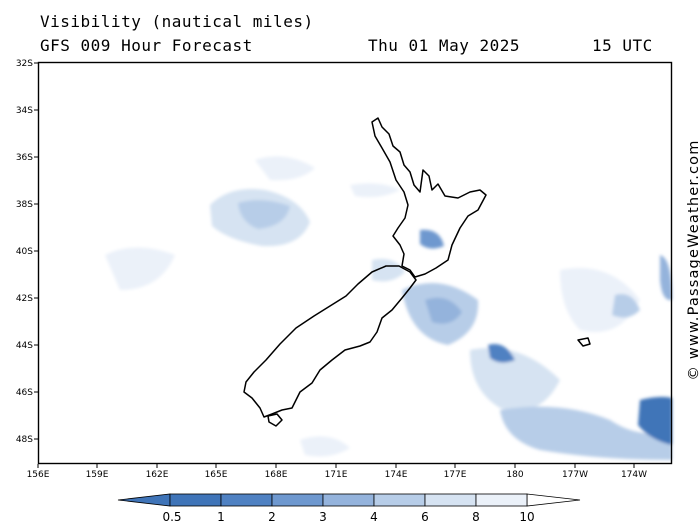 The height and width of the screenshot is (525, 700). Describe the element at coordinates (24, 440) in the screenshot. I see `lat-label: 48S` at that location.